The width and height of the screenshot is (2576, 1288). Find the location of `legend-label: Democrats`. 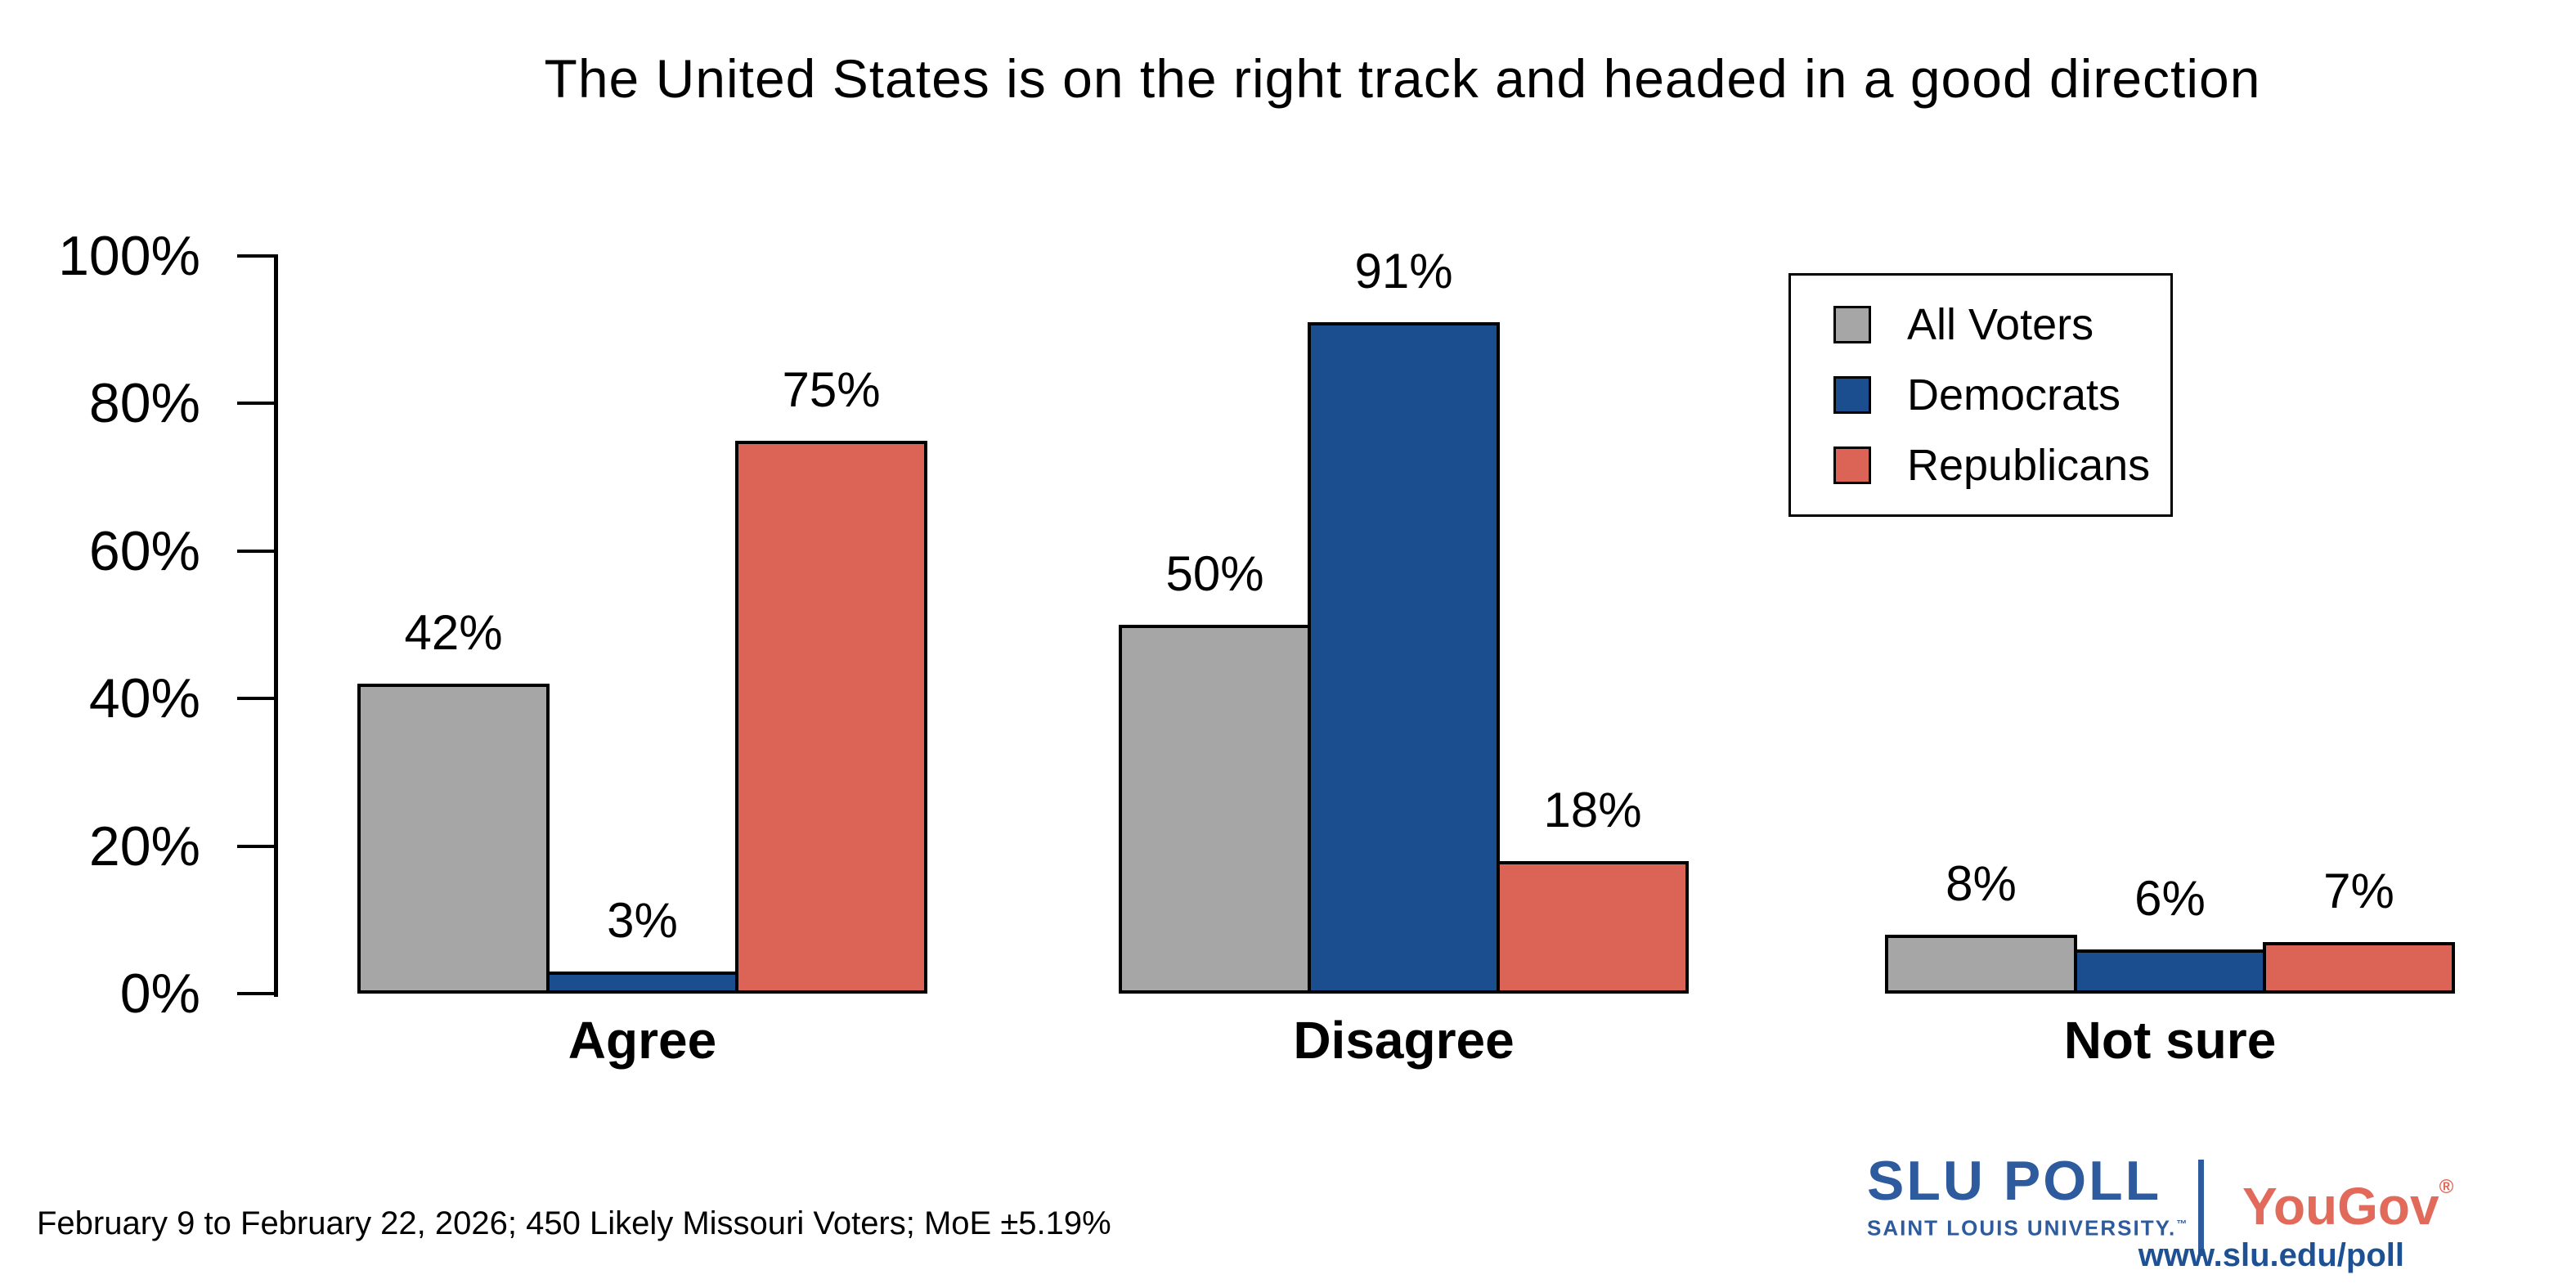

legend-label: Democrats is located at coordinates (2014, 395).